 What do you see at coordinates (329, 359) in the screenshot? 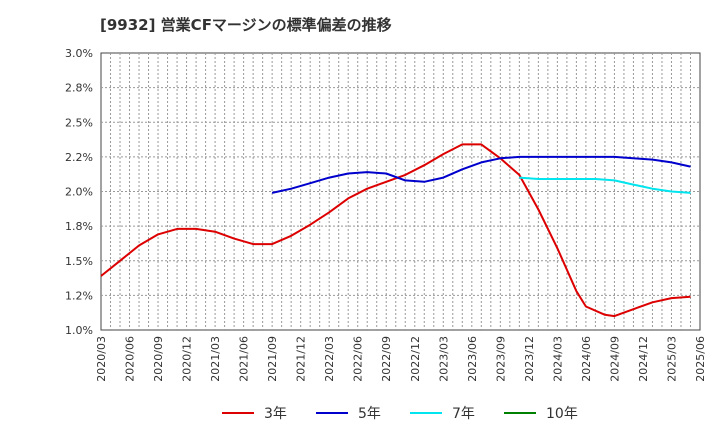
I see `x-tick-label: 2022/03` at bounding box center [329, 359].